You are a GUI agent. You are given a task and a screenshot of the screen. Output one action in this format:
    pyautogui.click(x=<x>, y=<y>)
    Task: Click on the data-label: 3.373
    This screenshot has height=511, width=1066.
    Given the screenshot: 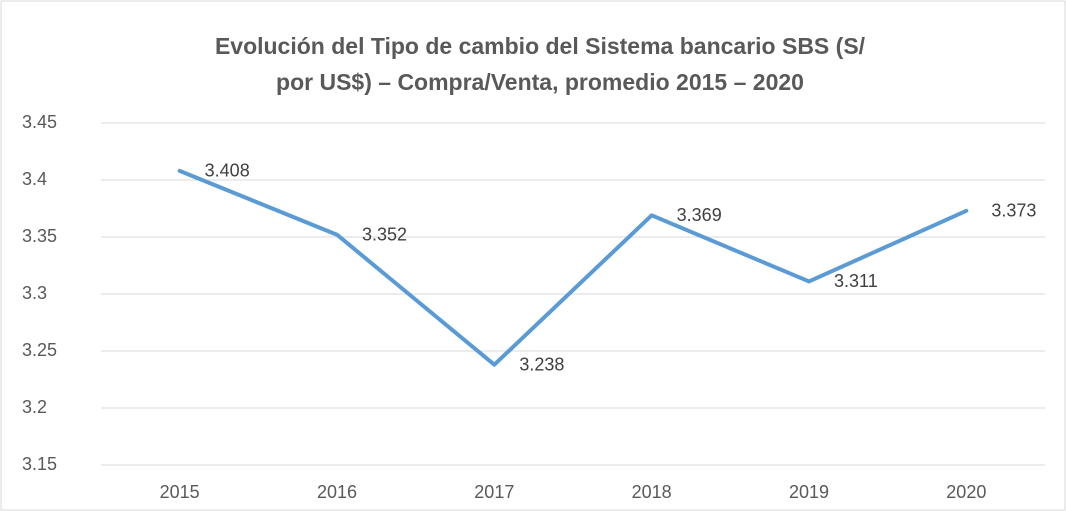 What is the action you would take?
    pyautogui.click(x=1013, y=211)
    